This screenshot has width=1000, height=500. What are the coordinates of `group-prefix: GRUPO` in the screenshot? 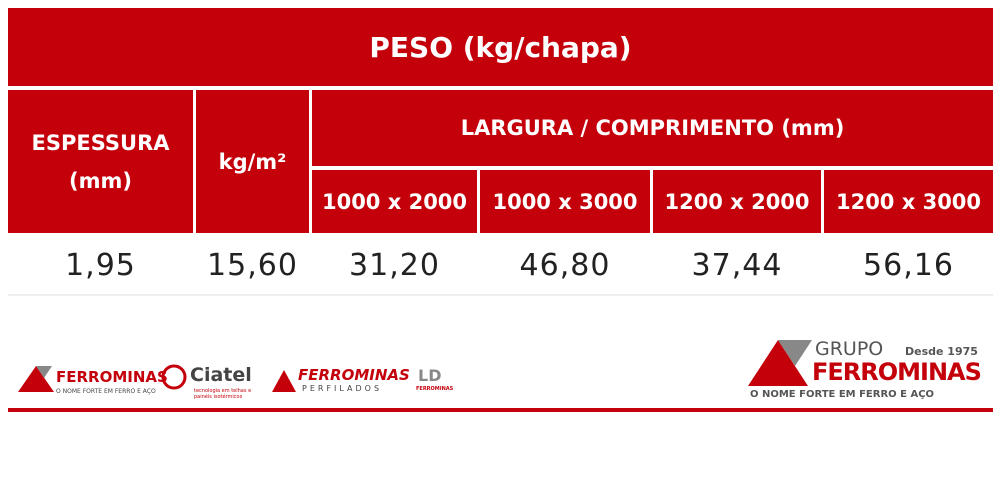 It's located at (849, 349).